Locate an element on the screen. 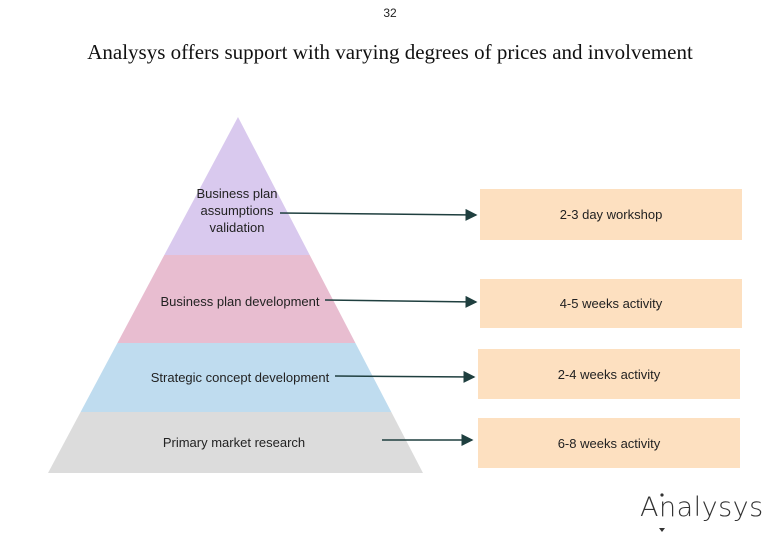 The image size is (780, 540). level-label: Strategic concept development is located at coordinates (240, 377).